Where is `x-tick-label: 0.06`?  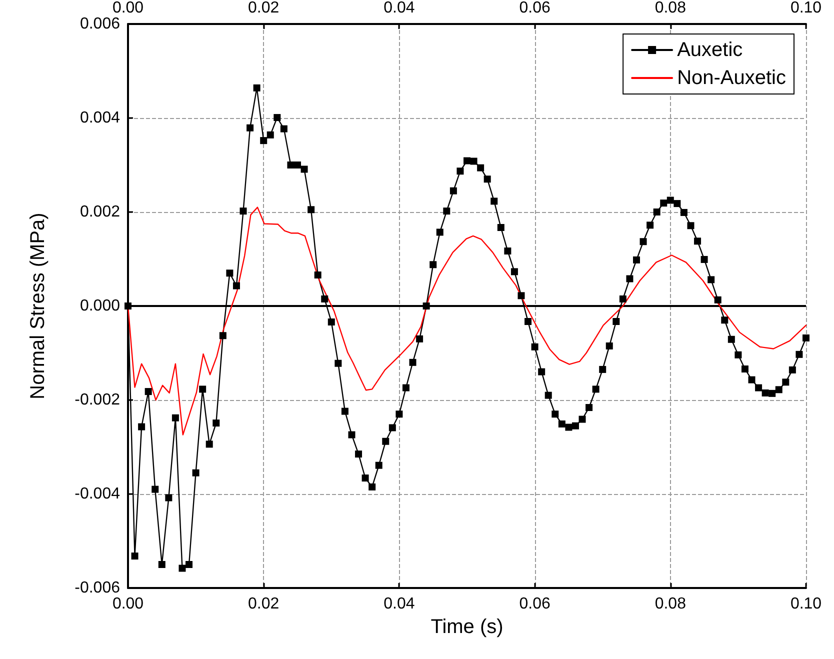 x-tick-label: 0.06 is located at coordinates (534, 604).